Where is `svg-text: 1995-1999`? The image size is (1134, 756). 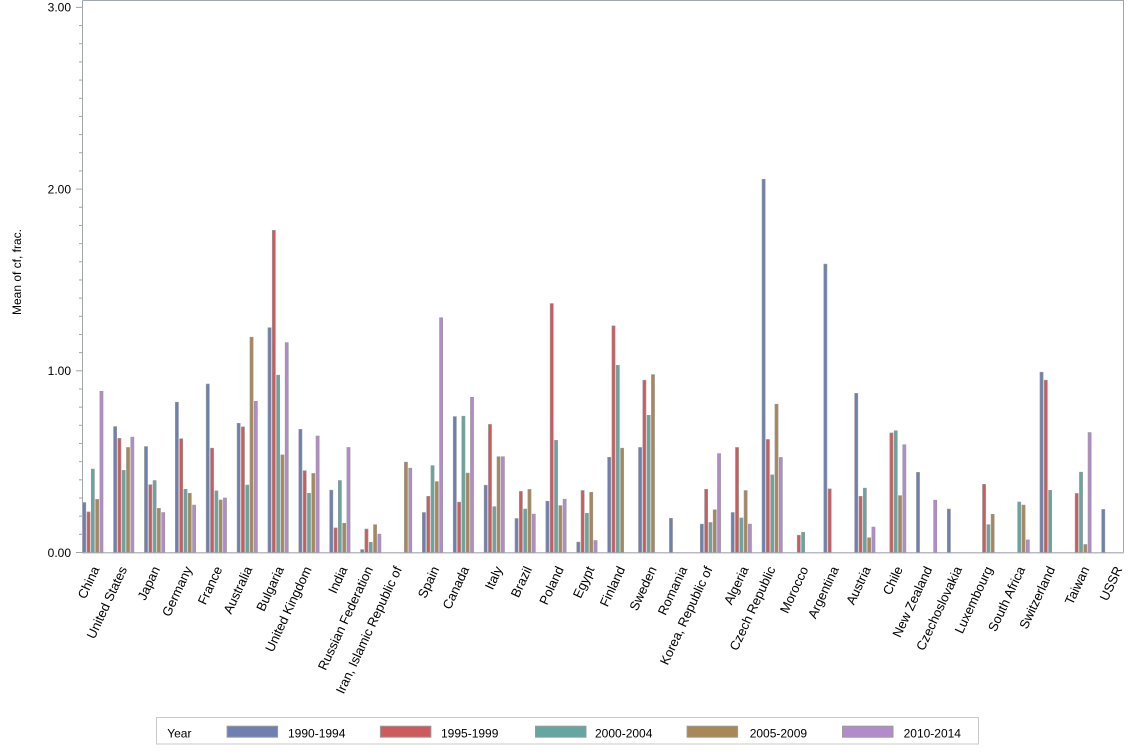 svg-text: 1995-1999 is located at coordinates (470, 733).